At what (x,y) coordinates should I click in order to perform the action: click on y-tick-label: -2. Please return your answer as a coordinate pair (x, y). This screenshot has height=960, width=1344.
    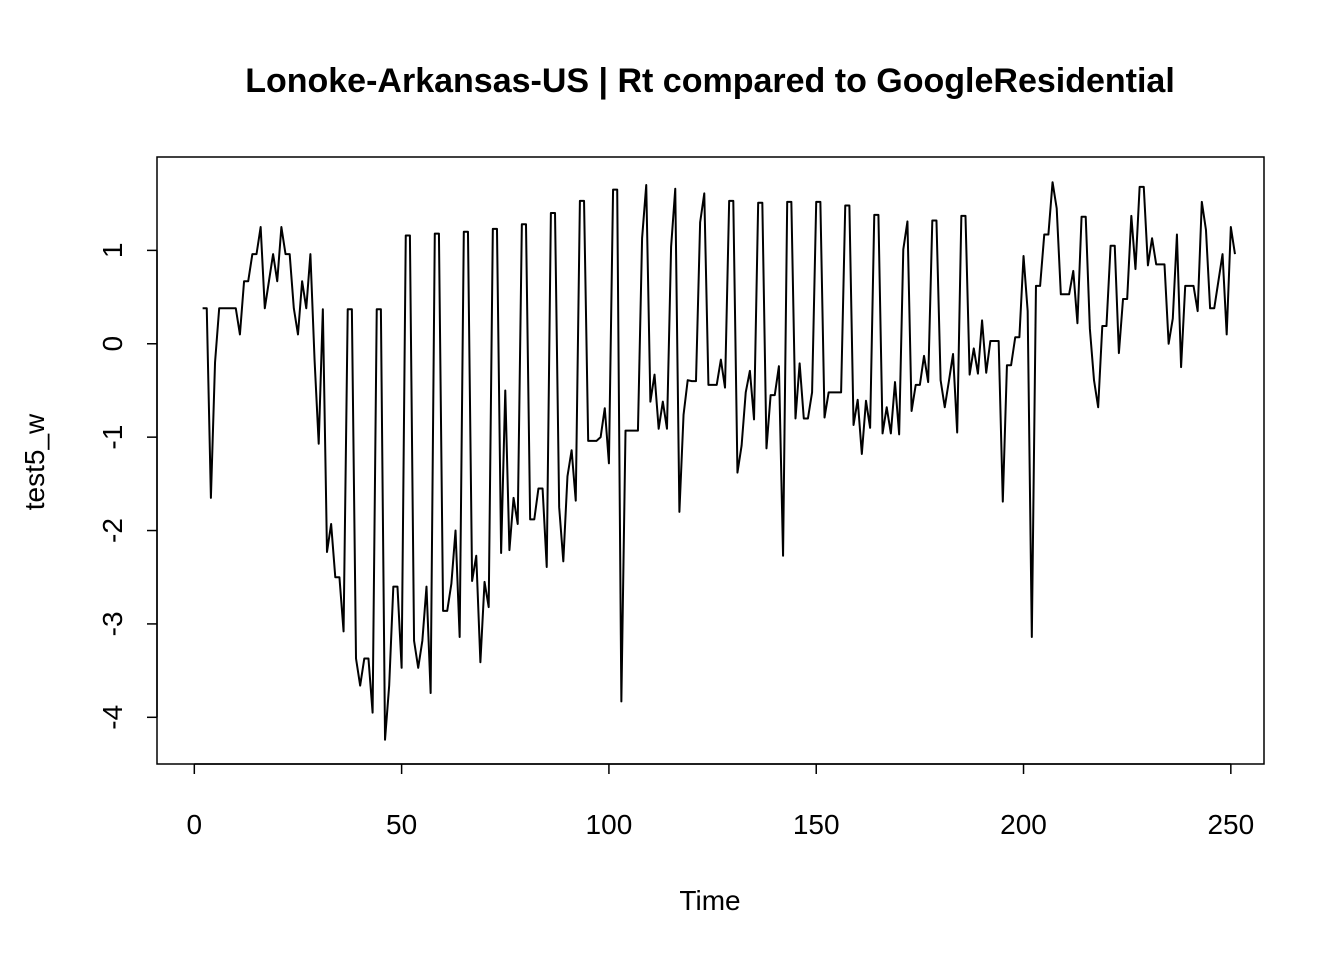
    Looking at the image, I should click on (112, 530).